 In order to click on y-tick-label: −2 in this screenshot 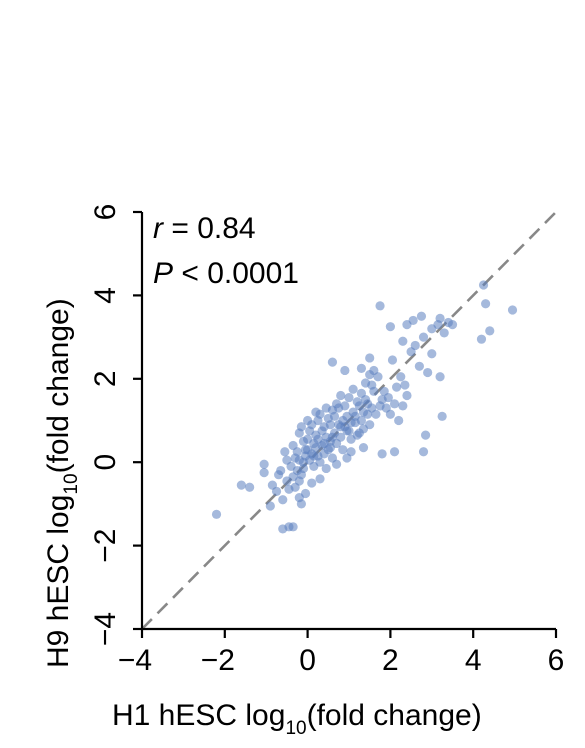, I will do `click(105, 545)`.